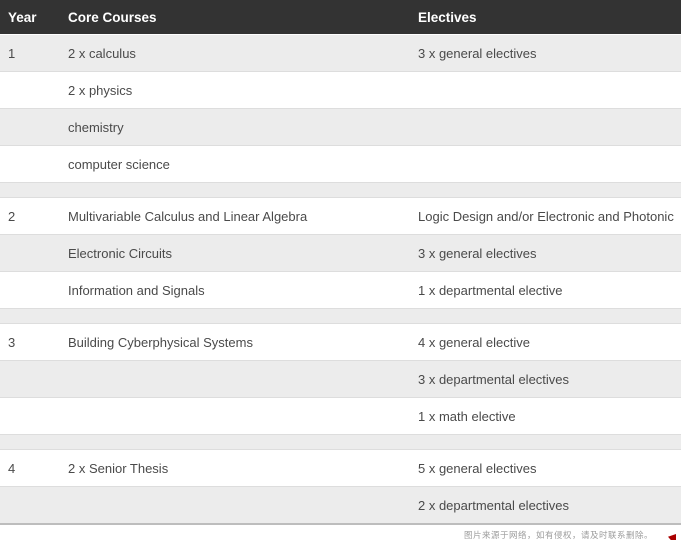 The image size is (681, 553). I want to click on electives-cell: 5 x general electives, so click(545, 468).